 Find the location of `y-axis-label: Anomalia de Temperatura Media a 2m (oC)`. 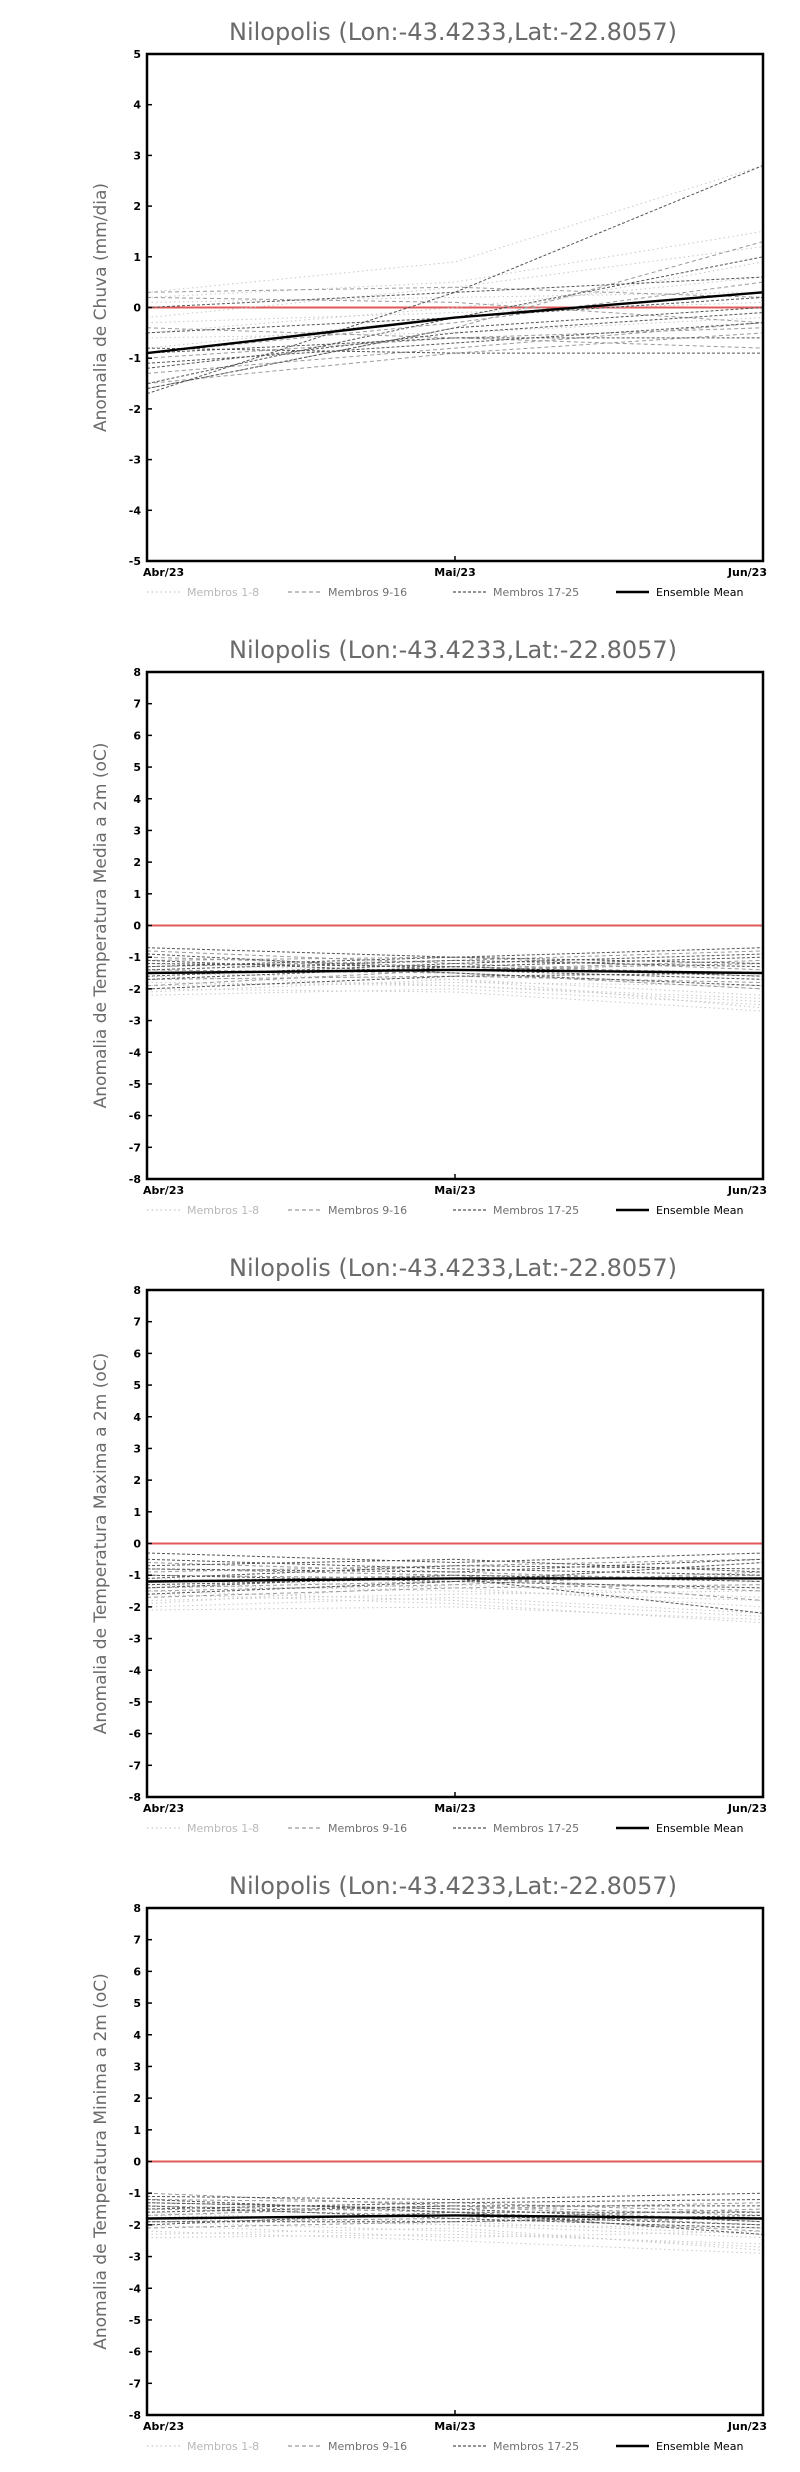

y-axis-label: Anomalia de Temperatura Media a 2m (oC) is located at coordinates (101, 926).